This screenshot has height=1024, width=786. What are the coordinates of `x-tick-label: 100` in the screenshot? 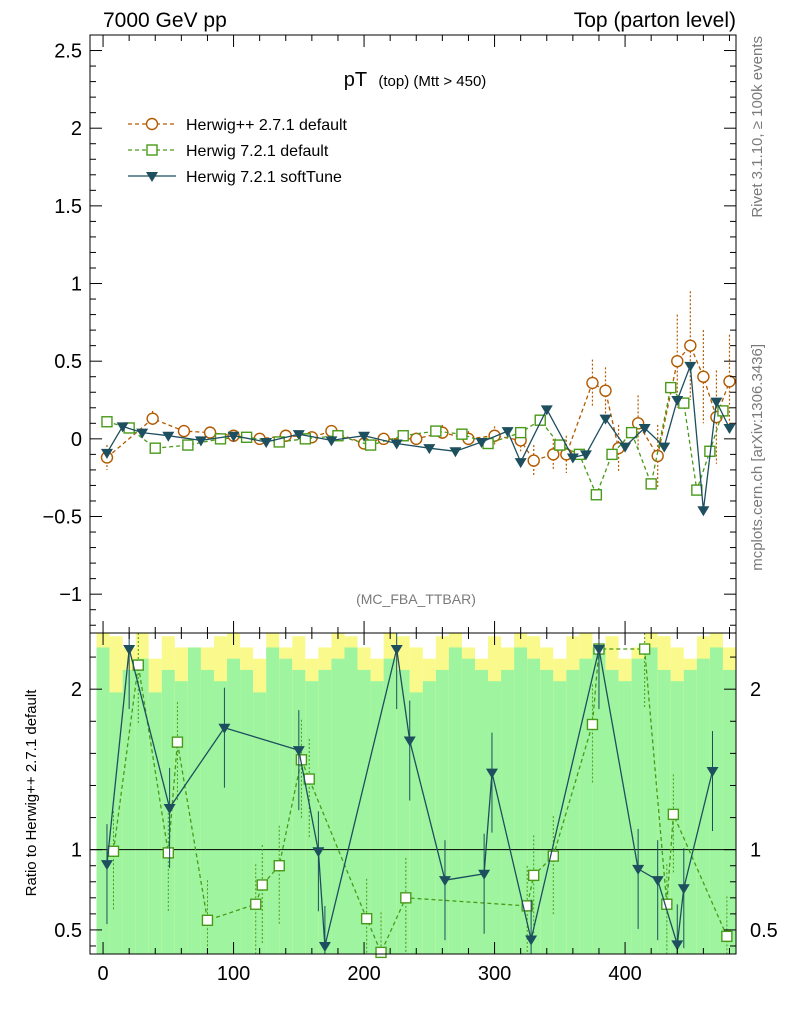 It's located at (233, 974).